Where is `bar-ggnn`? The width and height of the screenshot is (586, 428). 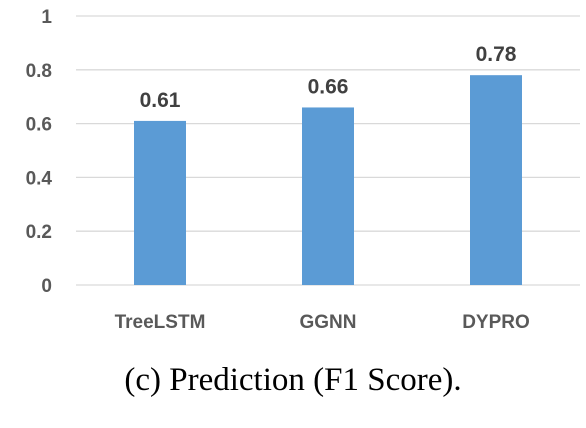 bar-ggnn is located at coordinates (328, 196).